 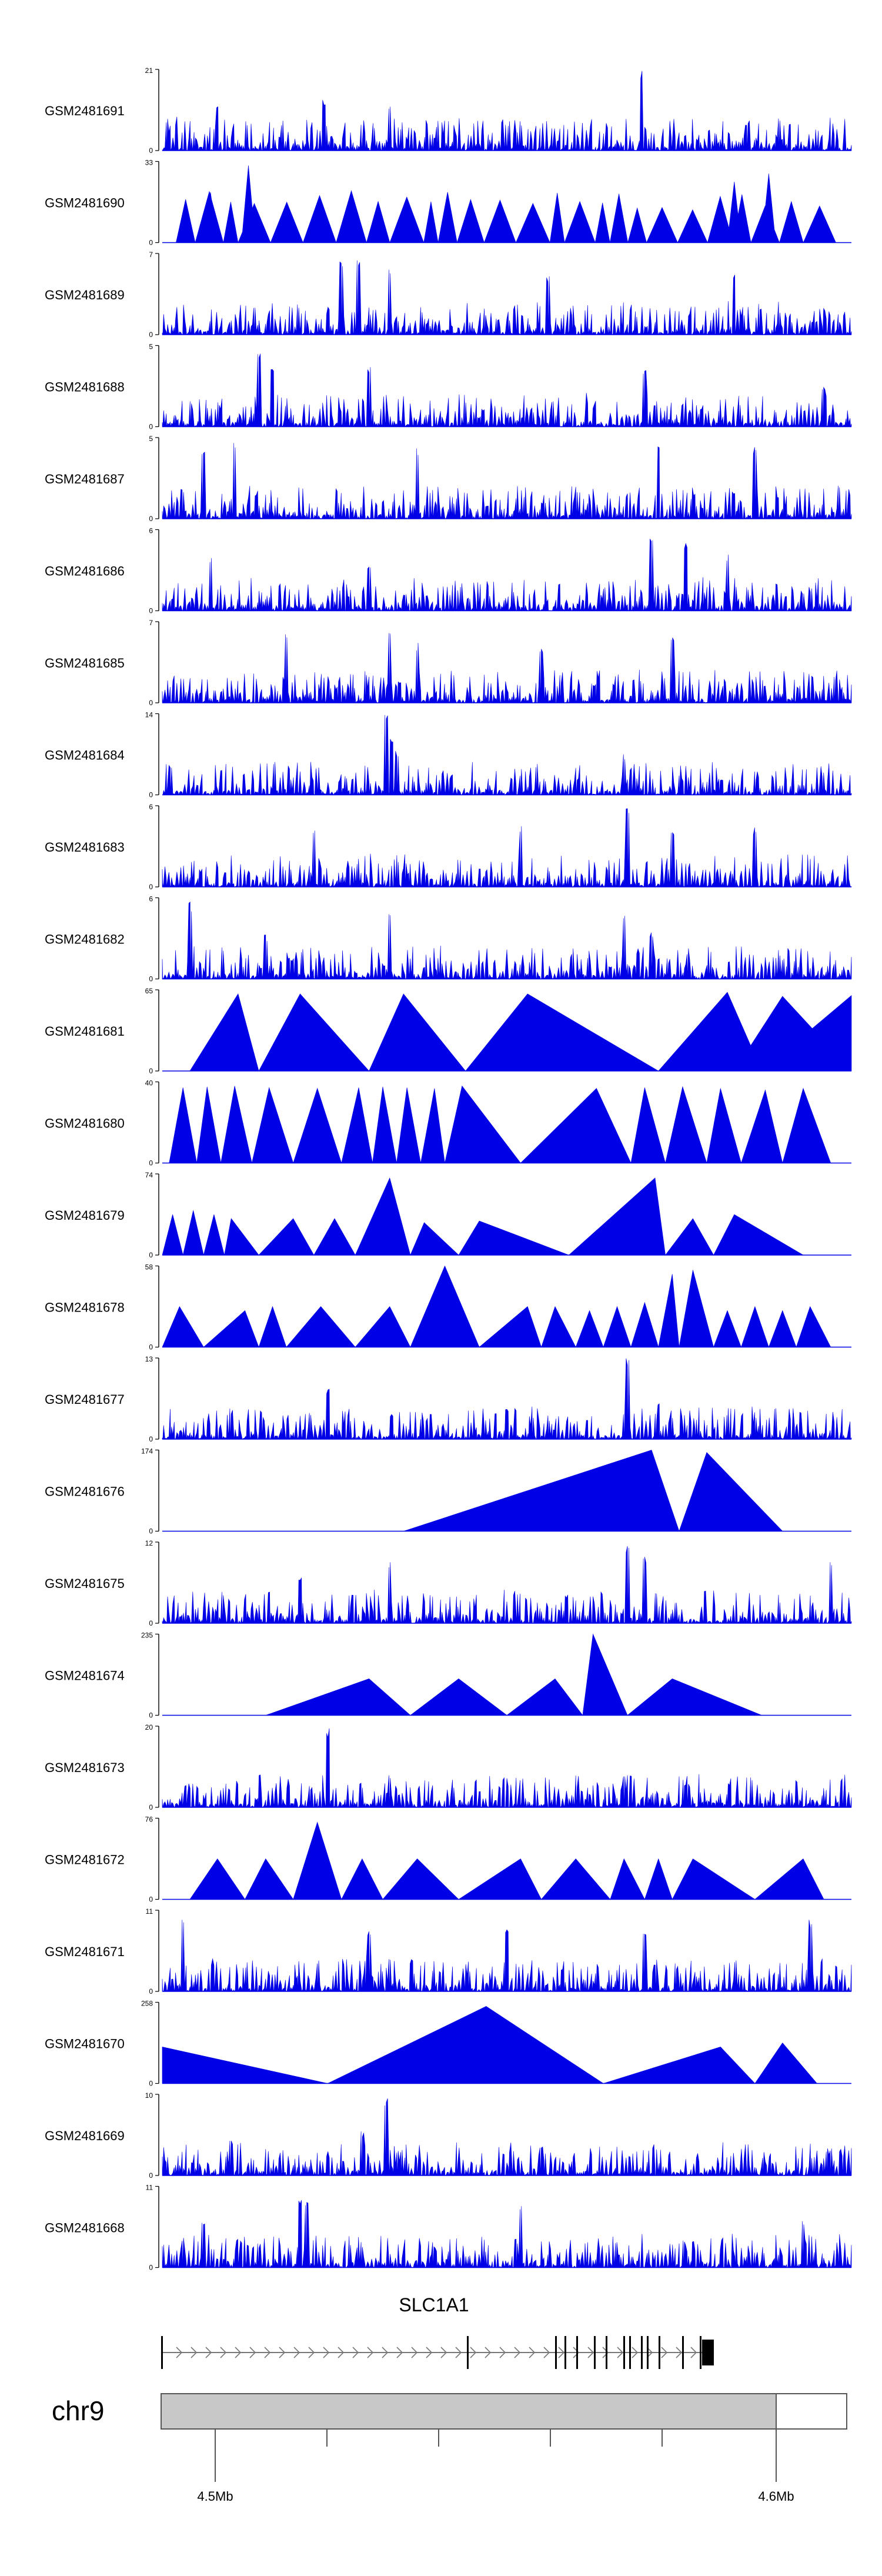 I want to click on y-max-label: 10, so click(x=149, y=2095).